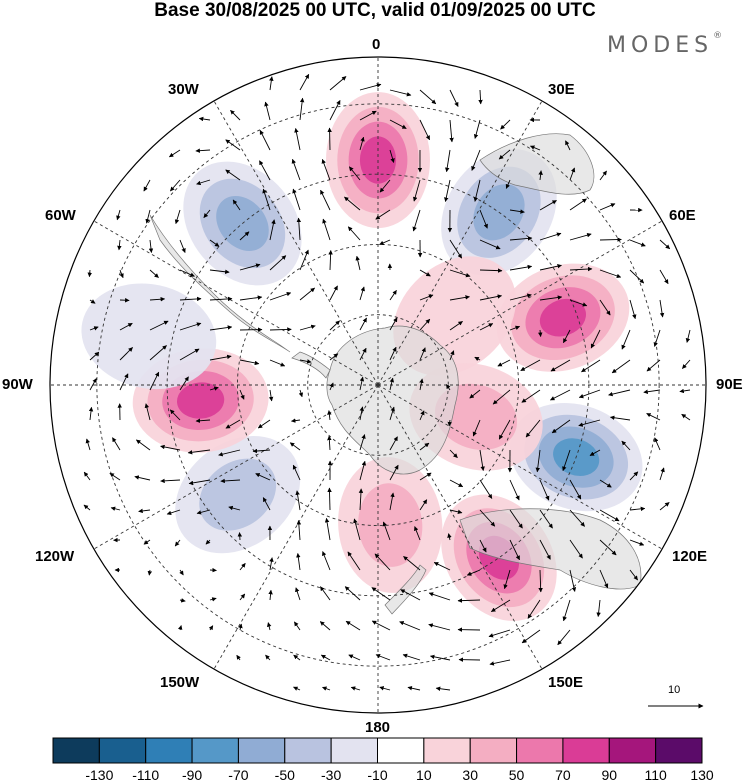  What do you see at coordinates (284, 775) in the screenshot?
I see `colorbar-label: -50` at bounding box center [284, 775].